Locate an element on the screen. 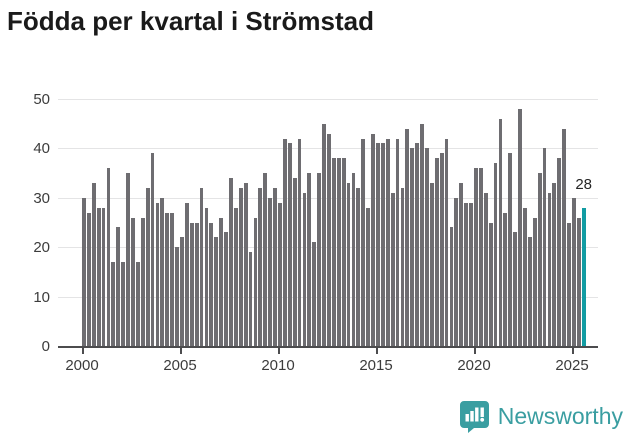  last-value-label: 28 is located at coordinates (583, 184).